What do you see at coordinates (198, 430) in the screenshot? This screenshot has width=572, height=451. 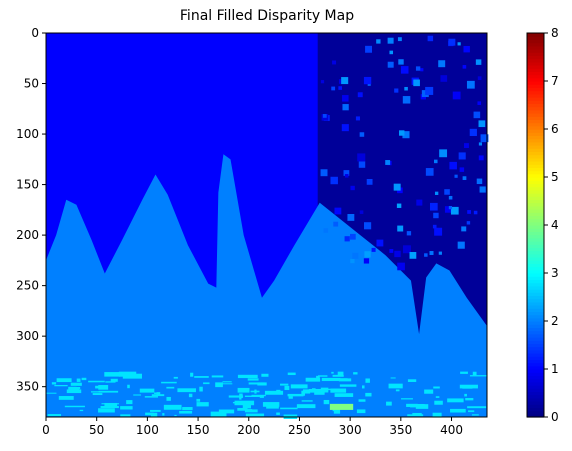 I see `x-tick-label: 150` at bounding box center [198, 430].